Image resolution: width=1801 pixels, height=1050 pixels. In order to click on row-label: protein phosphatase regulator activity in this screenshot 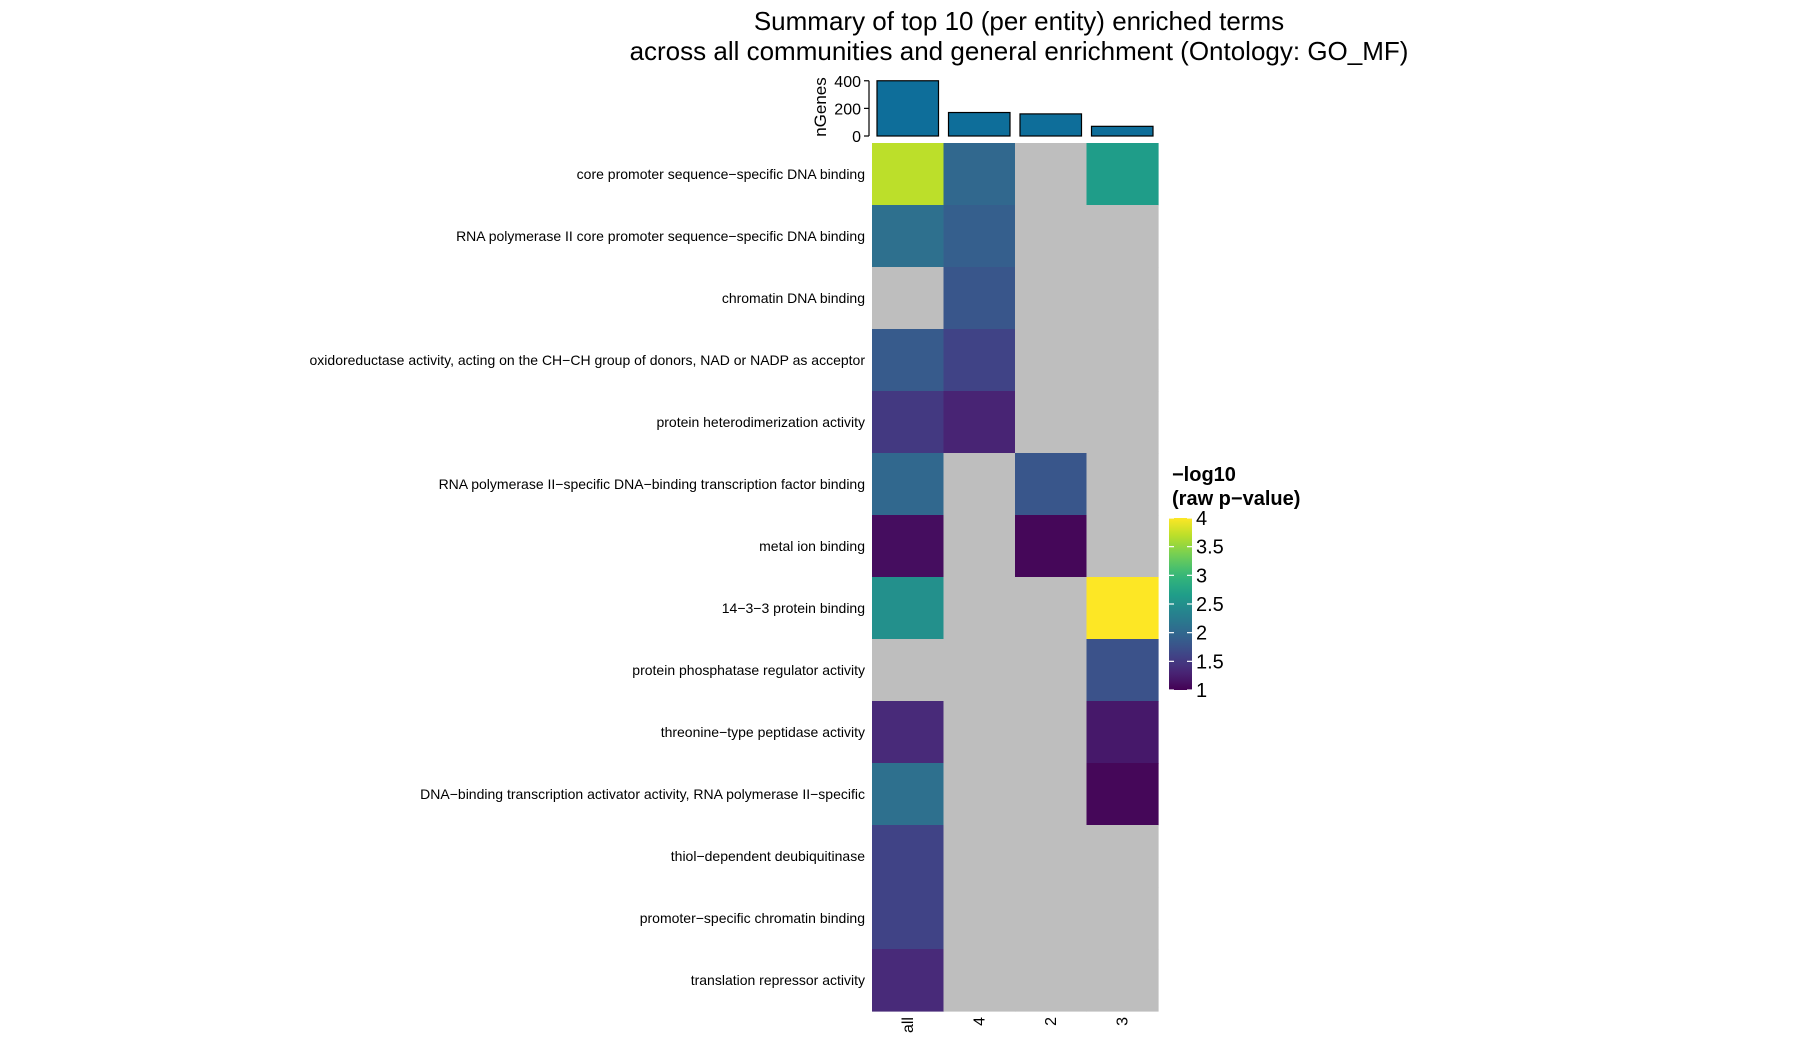, I will do `click(748, 670)`.